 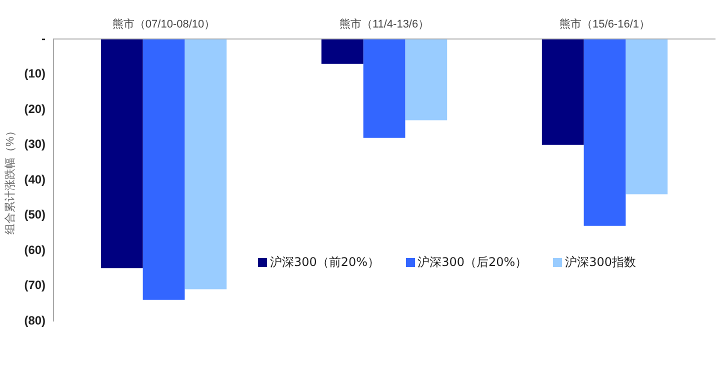 I want to click on y-tick-label: (70), so click(x=35, y=285).